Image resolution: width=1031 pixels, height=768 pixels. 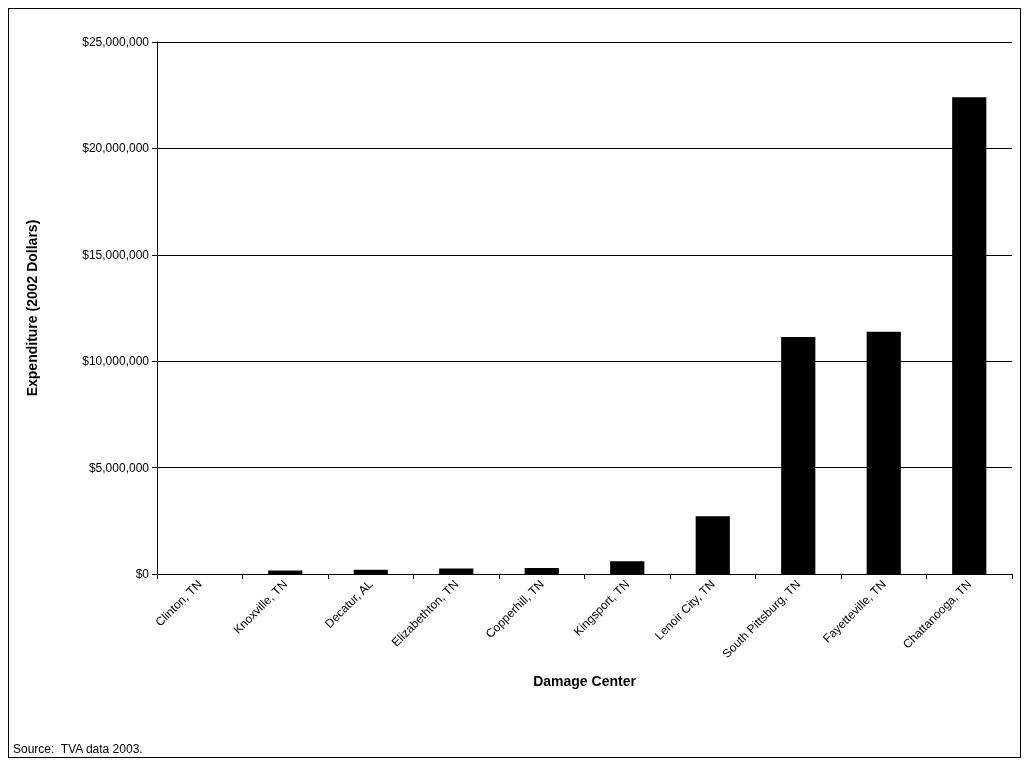 I want to click on y-axis-title: Expenditure (2002 Dollars), so click(x=32, y=308).